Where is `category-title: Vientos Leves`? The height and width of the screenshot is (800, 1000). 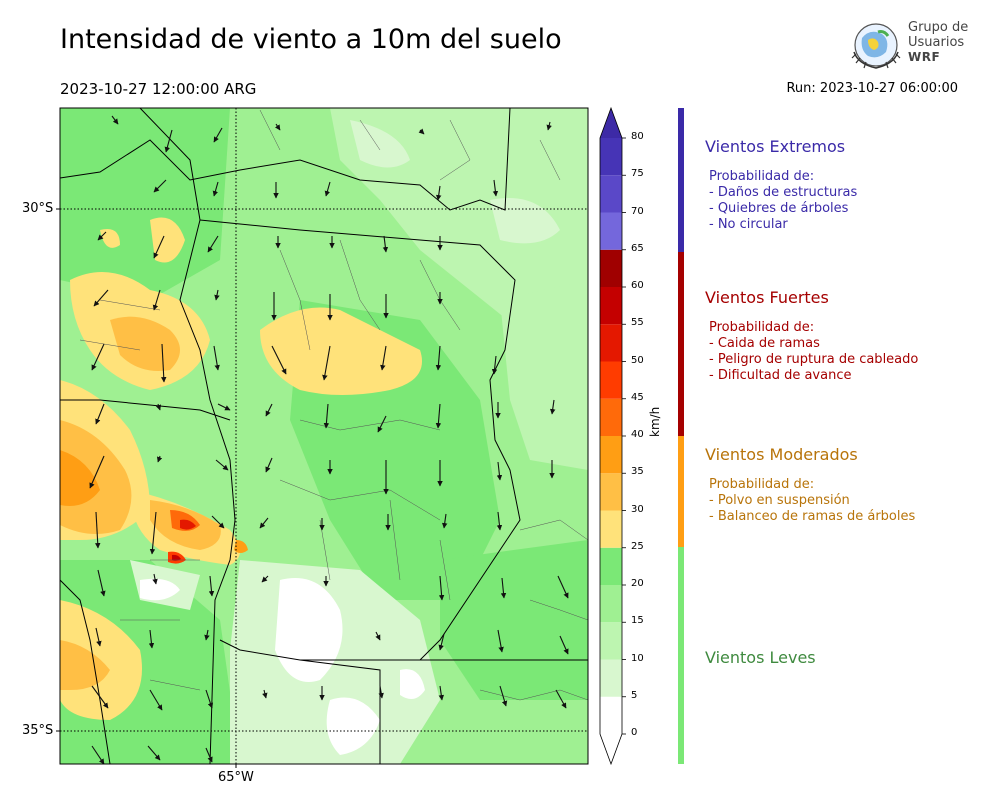
category-title: Vientos Leves is located at coordinates (760, 657).